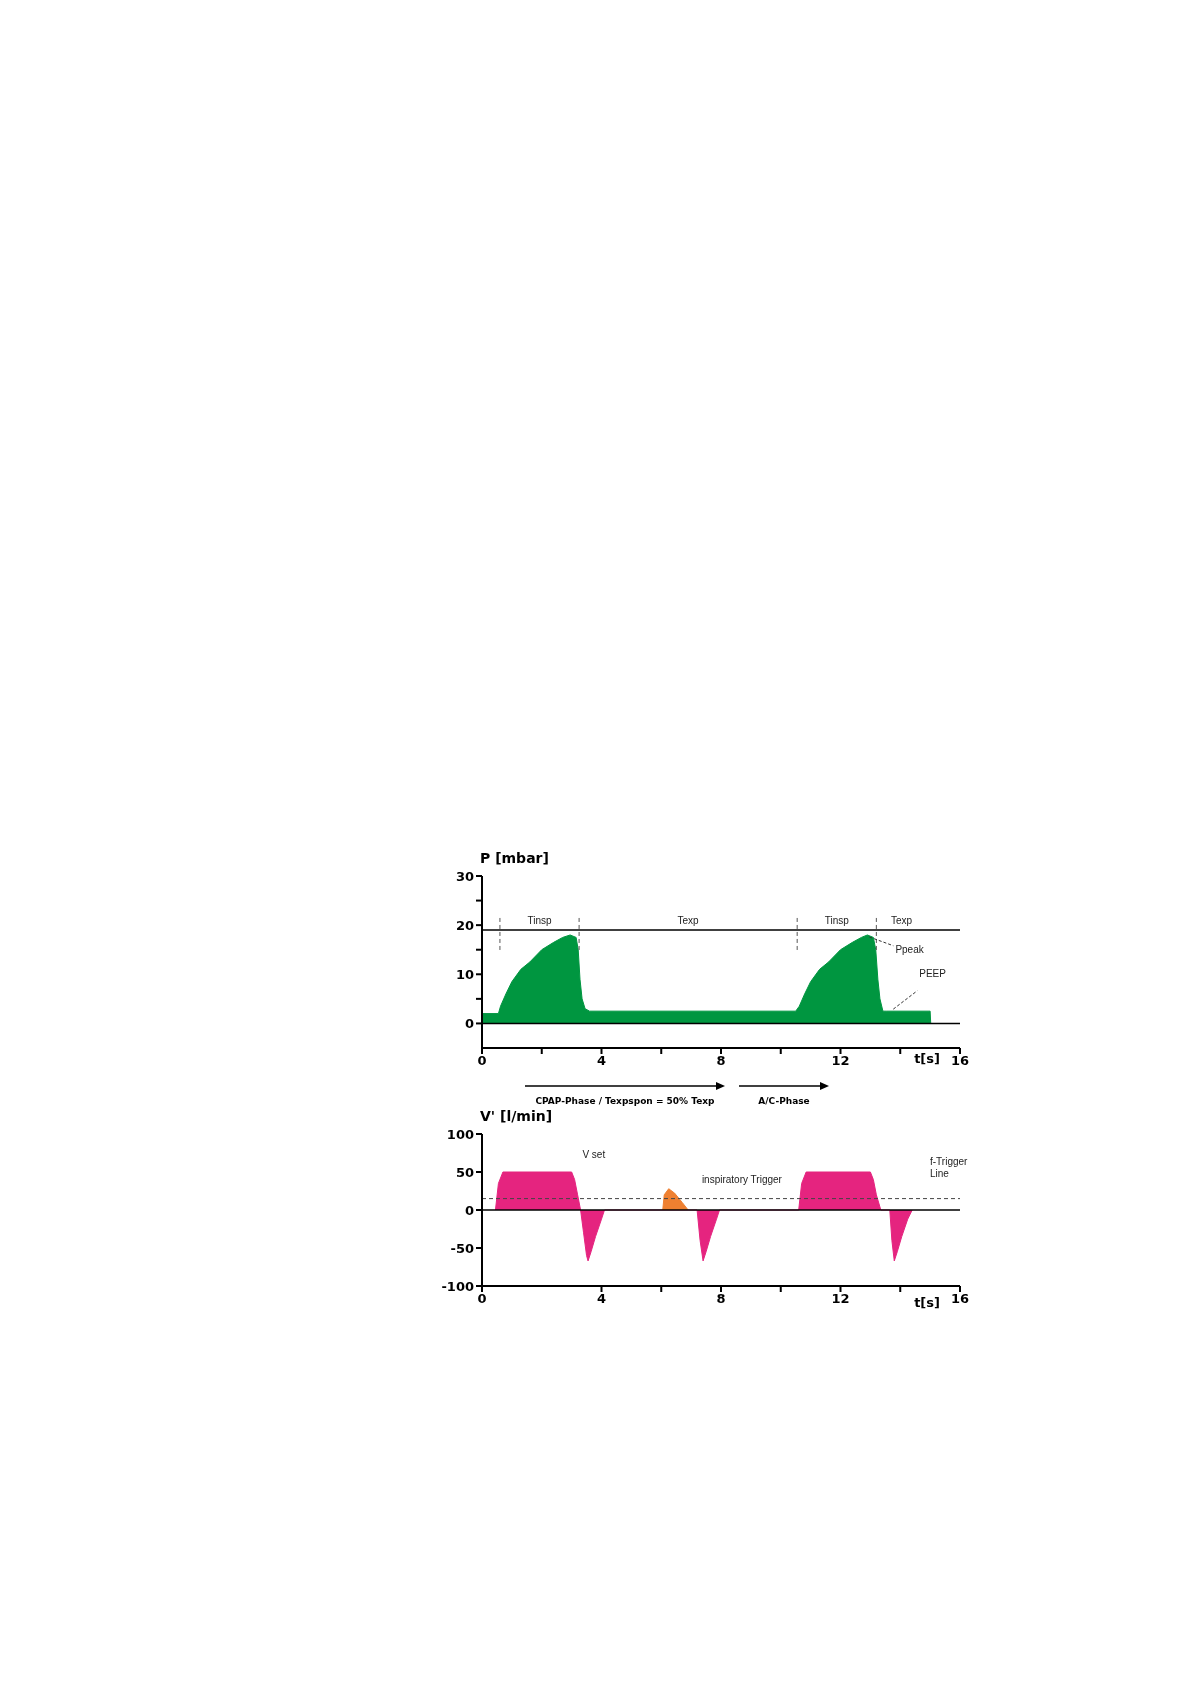  Describe the element at coordinates (464, 1172) in the screenshot. I see `y-tick-label: 50` at that location.